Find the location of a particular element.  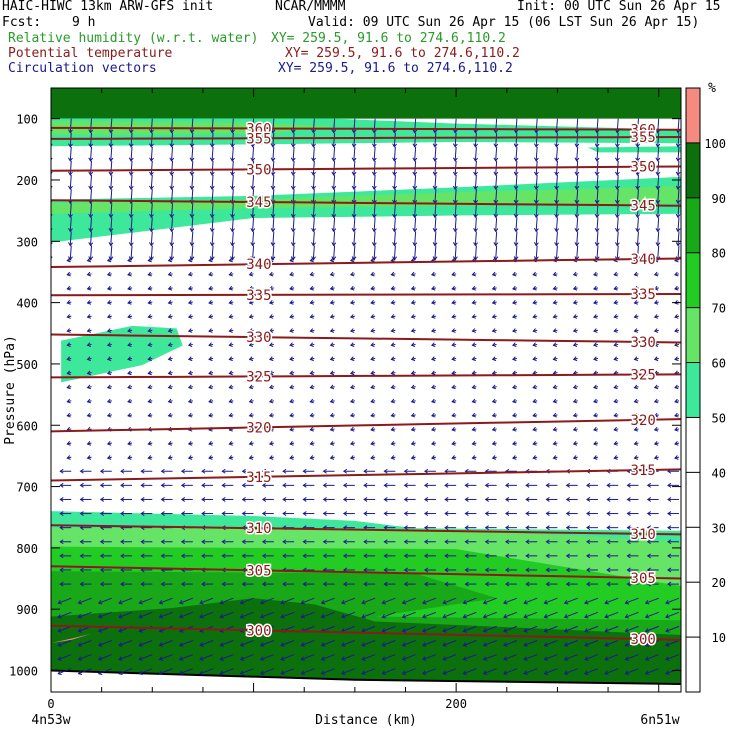

theta-contour-label: 300 is located at coordinates (258, 631).